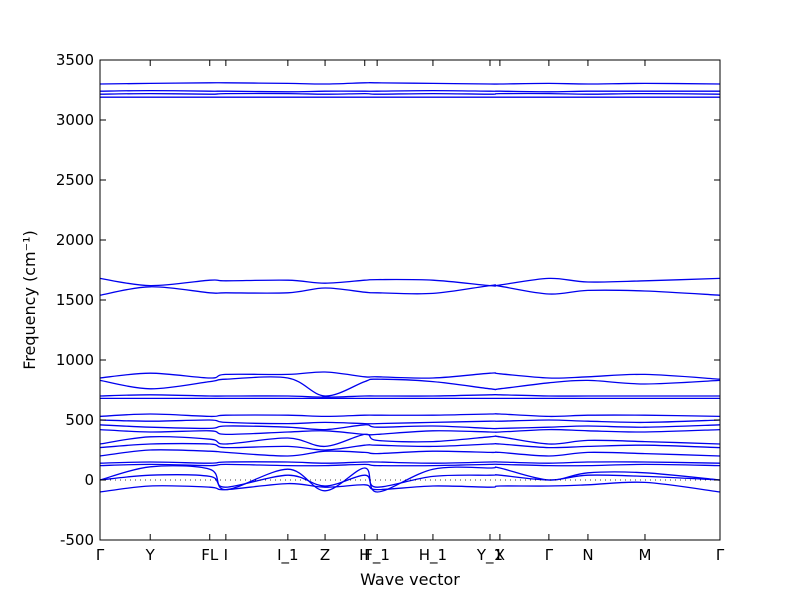 This screenshot has height=600, width=800. Describe the element at coordinates (75, 120) in the screenshot. I see `y-tick-label: 3000` at that location.